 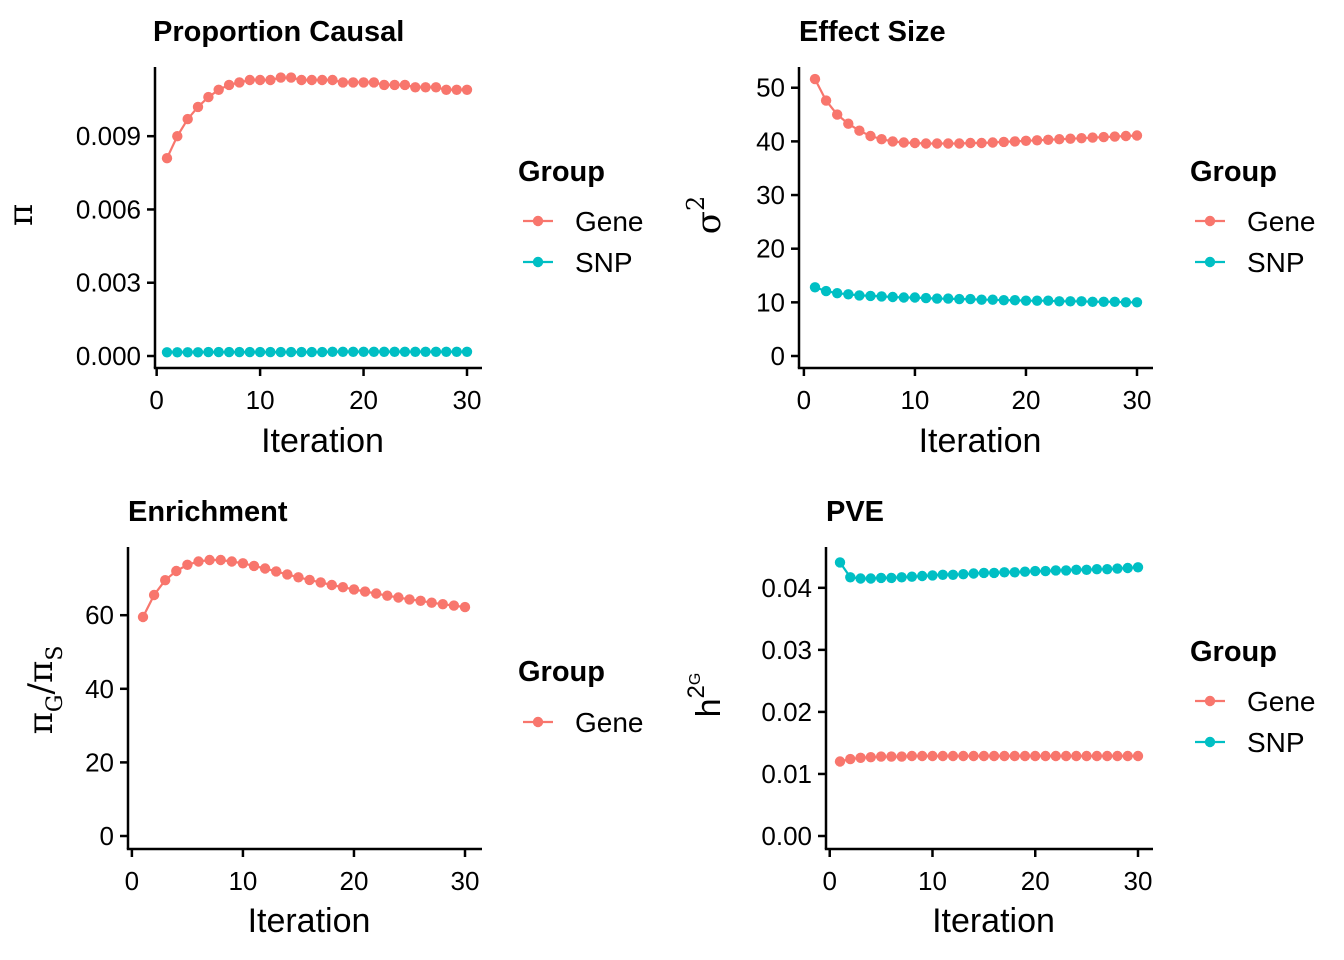 What do you see at coordinates (695, 679) in the screenshot?
I see `y-axis-label-superscript-sub: G` at bounding box center [695, 679].